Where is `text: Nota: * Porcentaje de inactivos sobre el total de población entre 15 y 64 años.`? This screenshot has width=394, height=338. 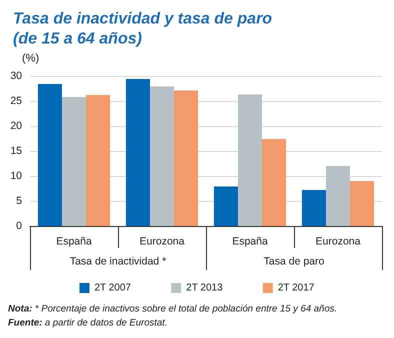
text: Nota: * Porcentaje de inactivos sobre el total de población entre 15 y 64 años. is located at coordinates (173, 309).